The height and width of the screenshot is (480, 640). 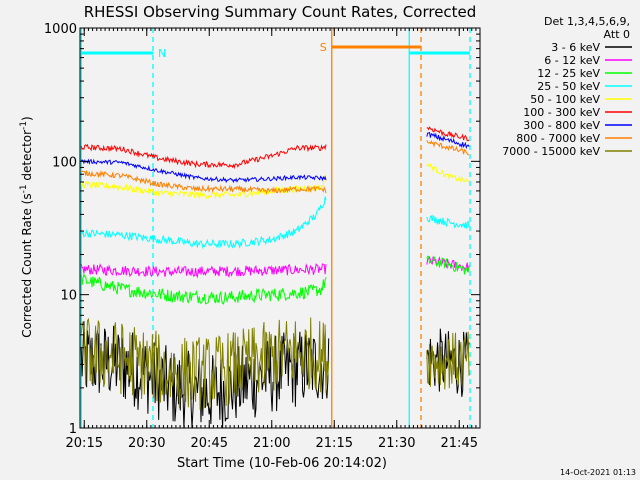 What do you see at coordinates (334, 443) in the screenshot?
I see `x-tick-label: 21:15` at bounding box center [334, 443].